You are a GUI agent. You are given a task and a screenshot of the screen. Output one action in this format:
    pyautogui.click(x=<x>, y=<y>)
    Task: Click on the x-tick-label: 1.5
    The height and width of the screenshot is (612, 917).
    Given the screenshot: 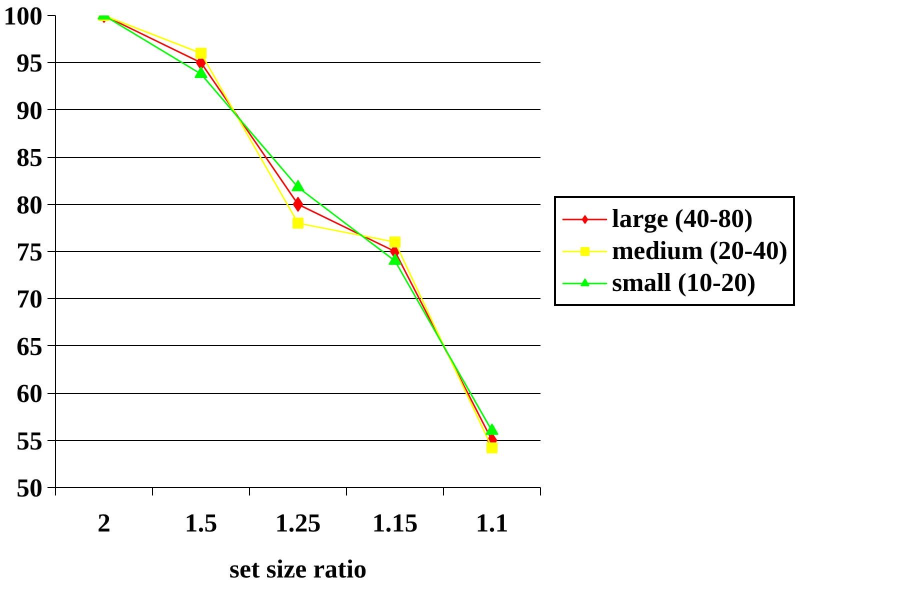 What is the action you would take?
    pyautogui.click(x=201, y=523)
    